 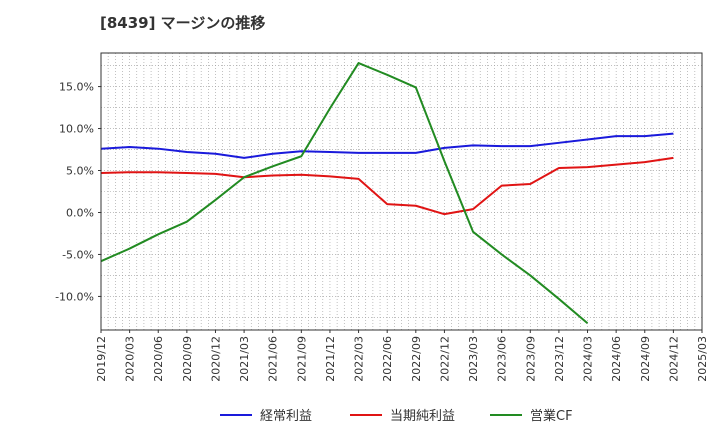 What do you see at coordinates (473, 359) in the screenshot?
I see `x-tick-label: 2023/03` at bounding box center [473, 359].